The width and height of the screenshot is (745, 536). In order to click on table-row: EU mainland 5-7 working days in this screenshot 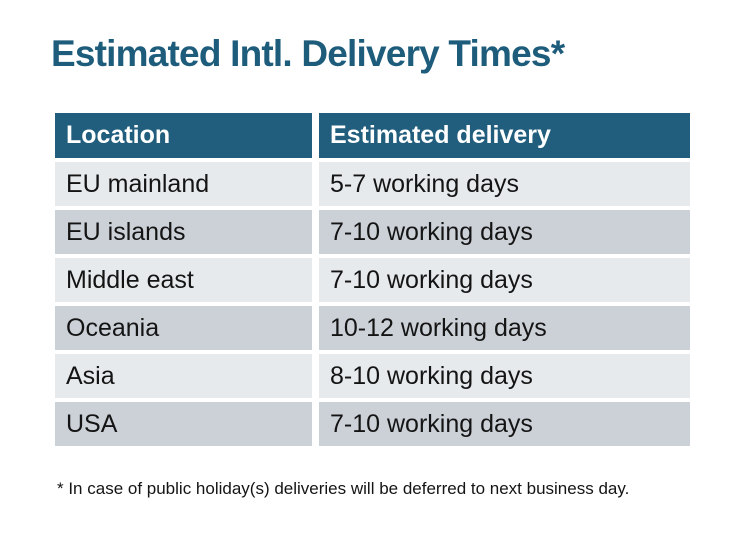, I will do `click(372, 184)`.